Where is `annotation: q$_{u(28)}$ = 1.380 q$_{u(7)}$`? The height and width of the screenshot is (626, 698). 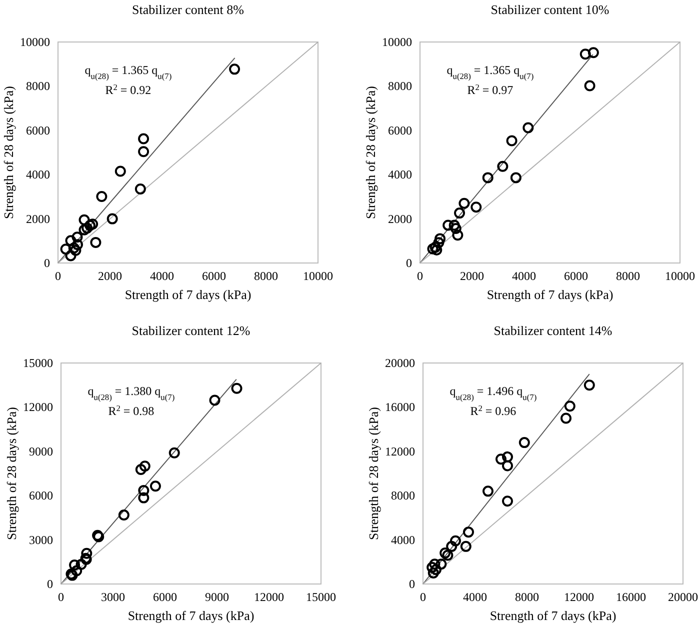
annotation: q$_{u(28)}$ = 1.380 q$_{u(7)}$ is located at coordinates (131, 393).